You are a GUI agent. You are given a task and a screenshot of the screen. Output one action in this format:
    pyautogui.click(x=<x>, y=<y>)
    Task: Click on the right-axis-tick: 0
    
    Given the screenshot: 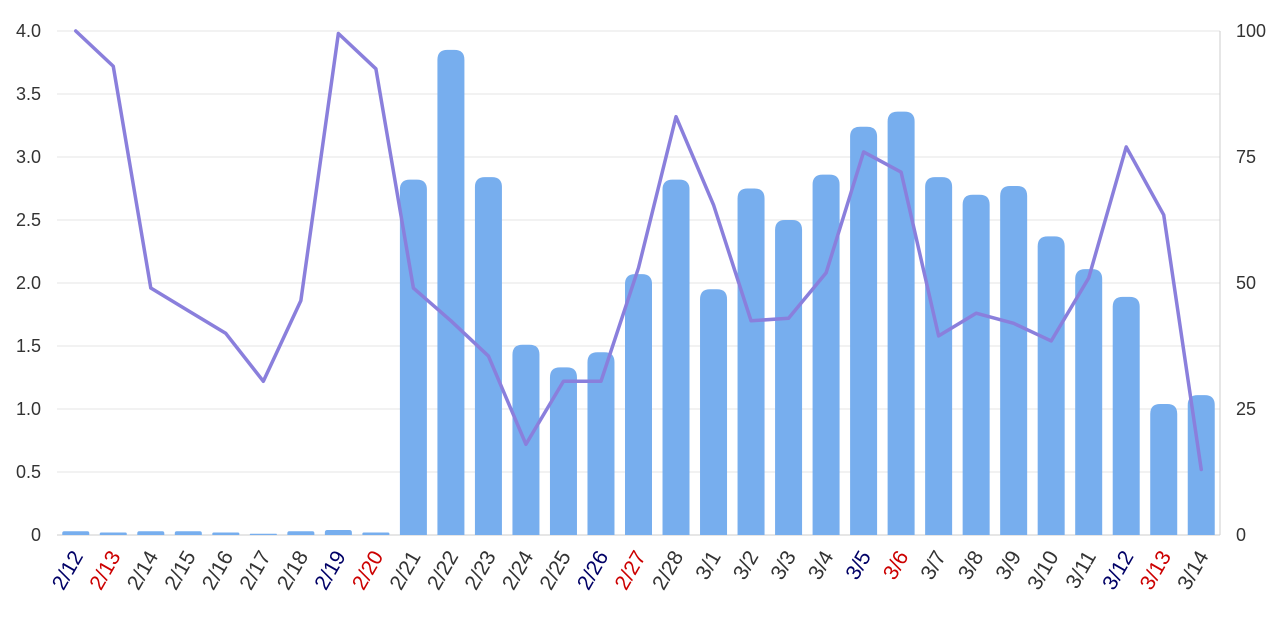 What is the action you would take?
    pyautogui.click(x=1241, y=535)
    